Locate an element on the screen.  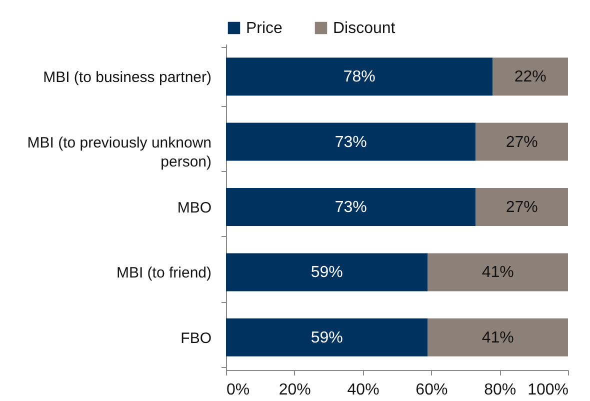
y-tick-label: MBO is located at coordinates (194, 208).